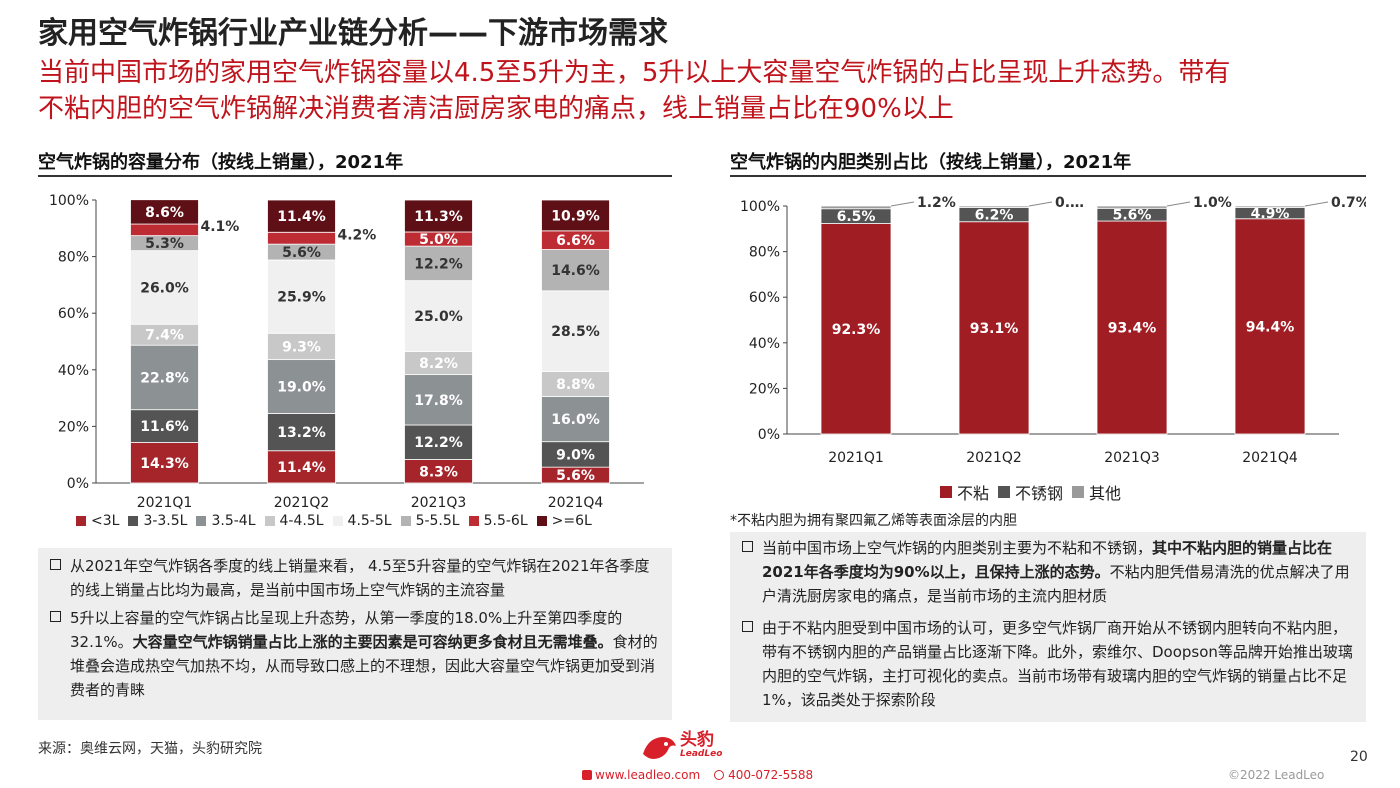  What do you see at coordinates (1105, 493) in the screenshot?
I see `legend-label: 其他` at bounding box center [1105, 493].